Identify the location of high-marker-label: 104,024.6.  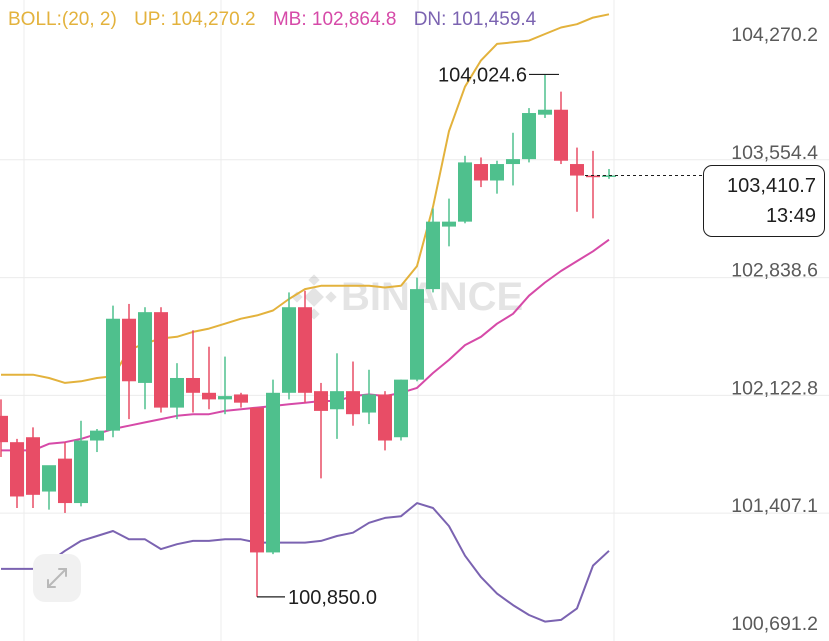
(482, 75).